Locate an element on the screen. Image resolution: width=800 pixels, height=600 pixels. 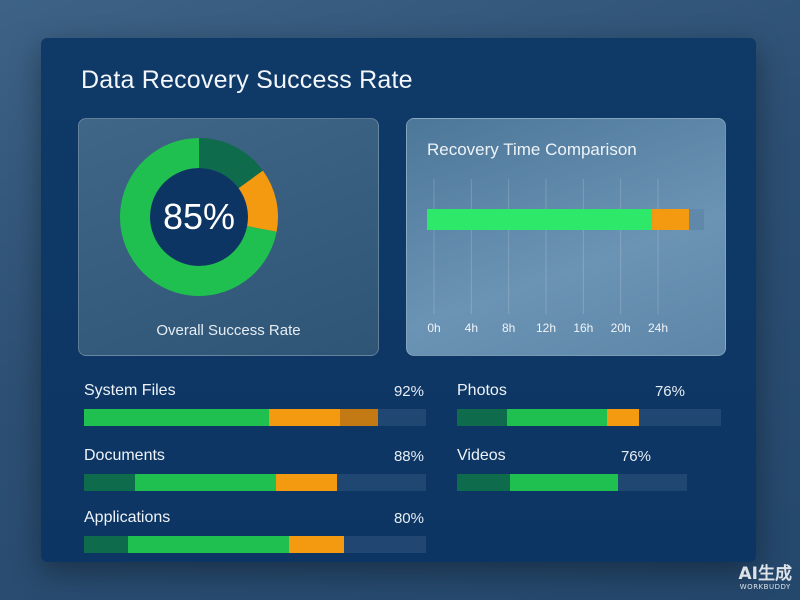
donut-caption: Overall Success Rate is located at coordinates (228, 330).